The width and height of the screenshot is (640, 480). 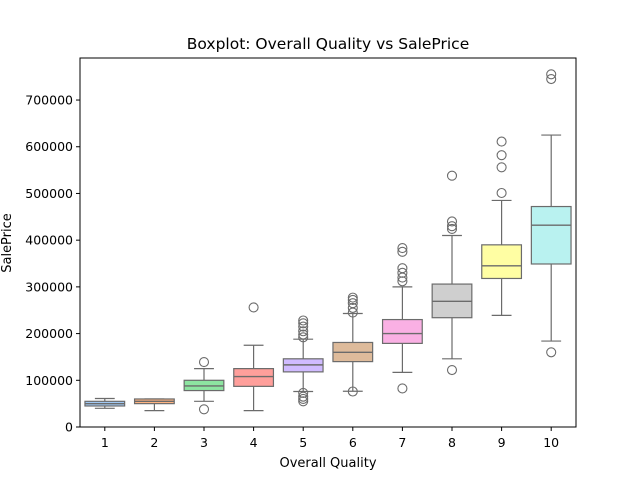 I want to click on x-tick-label-4: 5, so click(x=303, y=442).